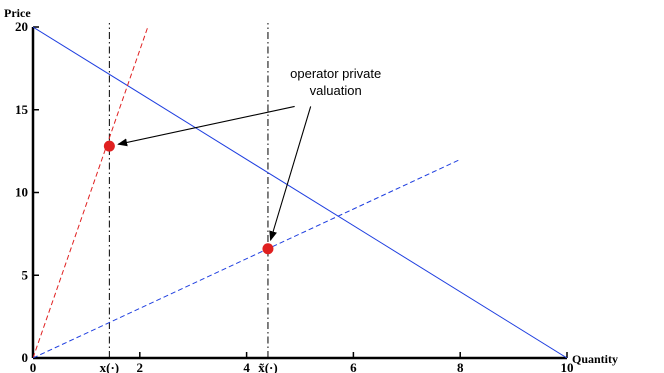 The width and height of the screenshot is (664, 373). Describe the element at coordinates (246, 366) in the screenshot. I see `x-tick-label: 4` at that location.